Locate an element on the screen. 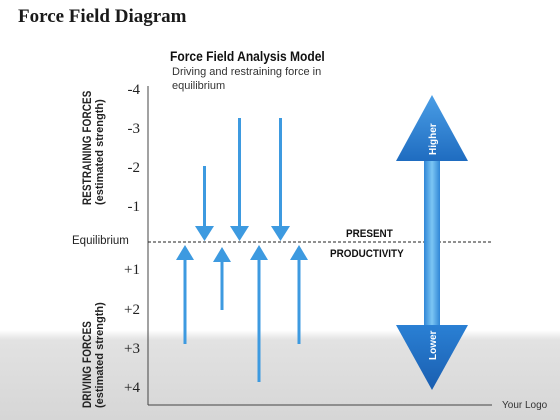  tick-label: +3 is located at coordinates (132, 349).